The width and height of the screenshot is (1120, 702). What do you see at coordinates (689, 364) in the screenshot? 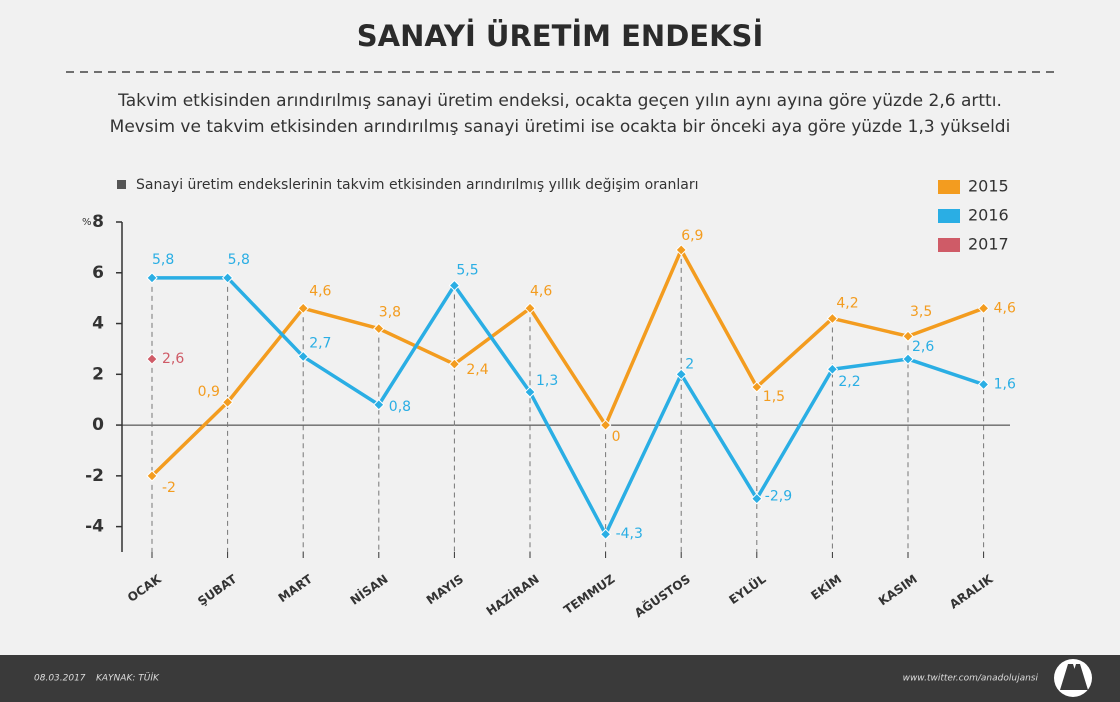
I see `data-label: 2` at bounding box center [689, 364].